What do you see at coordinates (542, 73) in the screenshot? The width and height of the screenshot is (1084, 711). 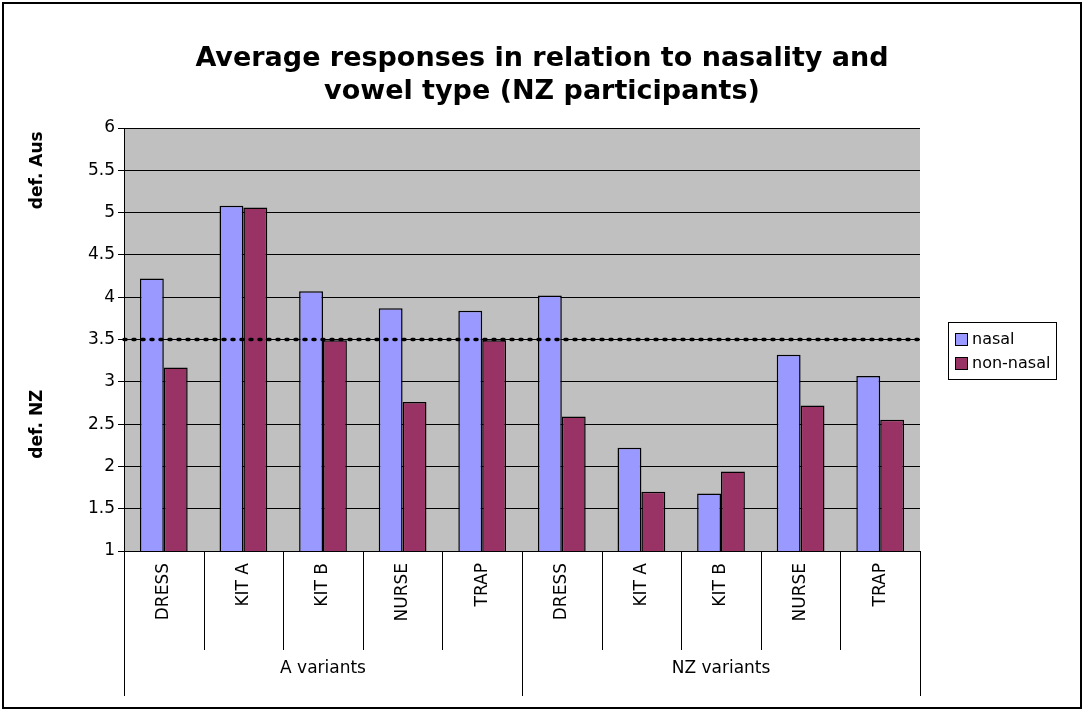 I see `chart-title: Average responses in relation to nasality and vowel type (NZ participants)` at bounding box center [542, 73].